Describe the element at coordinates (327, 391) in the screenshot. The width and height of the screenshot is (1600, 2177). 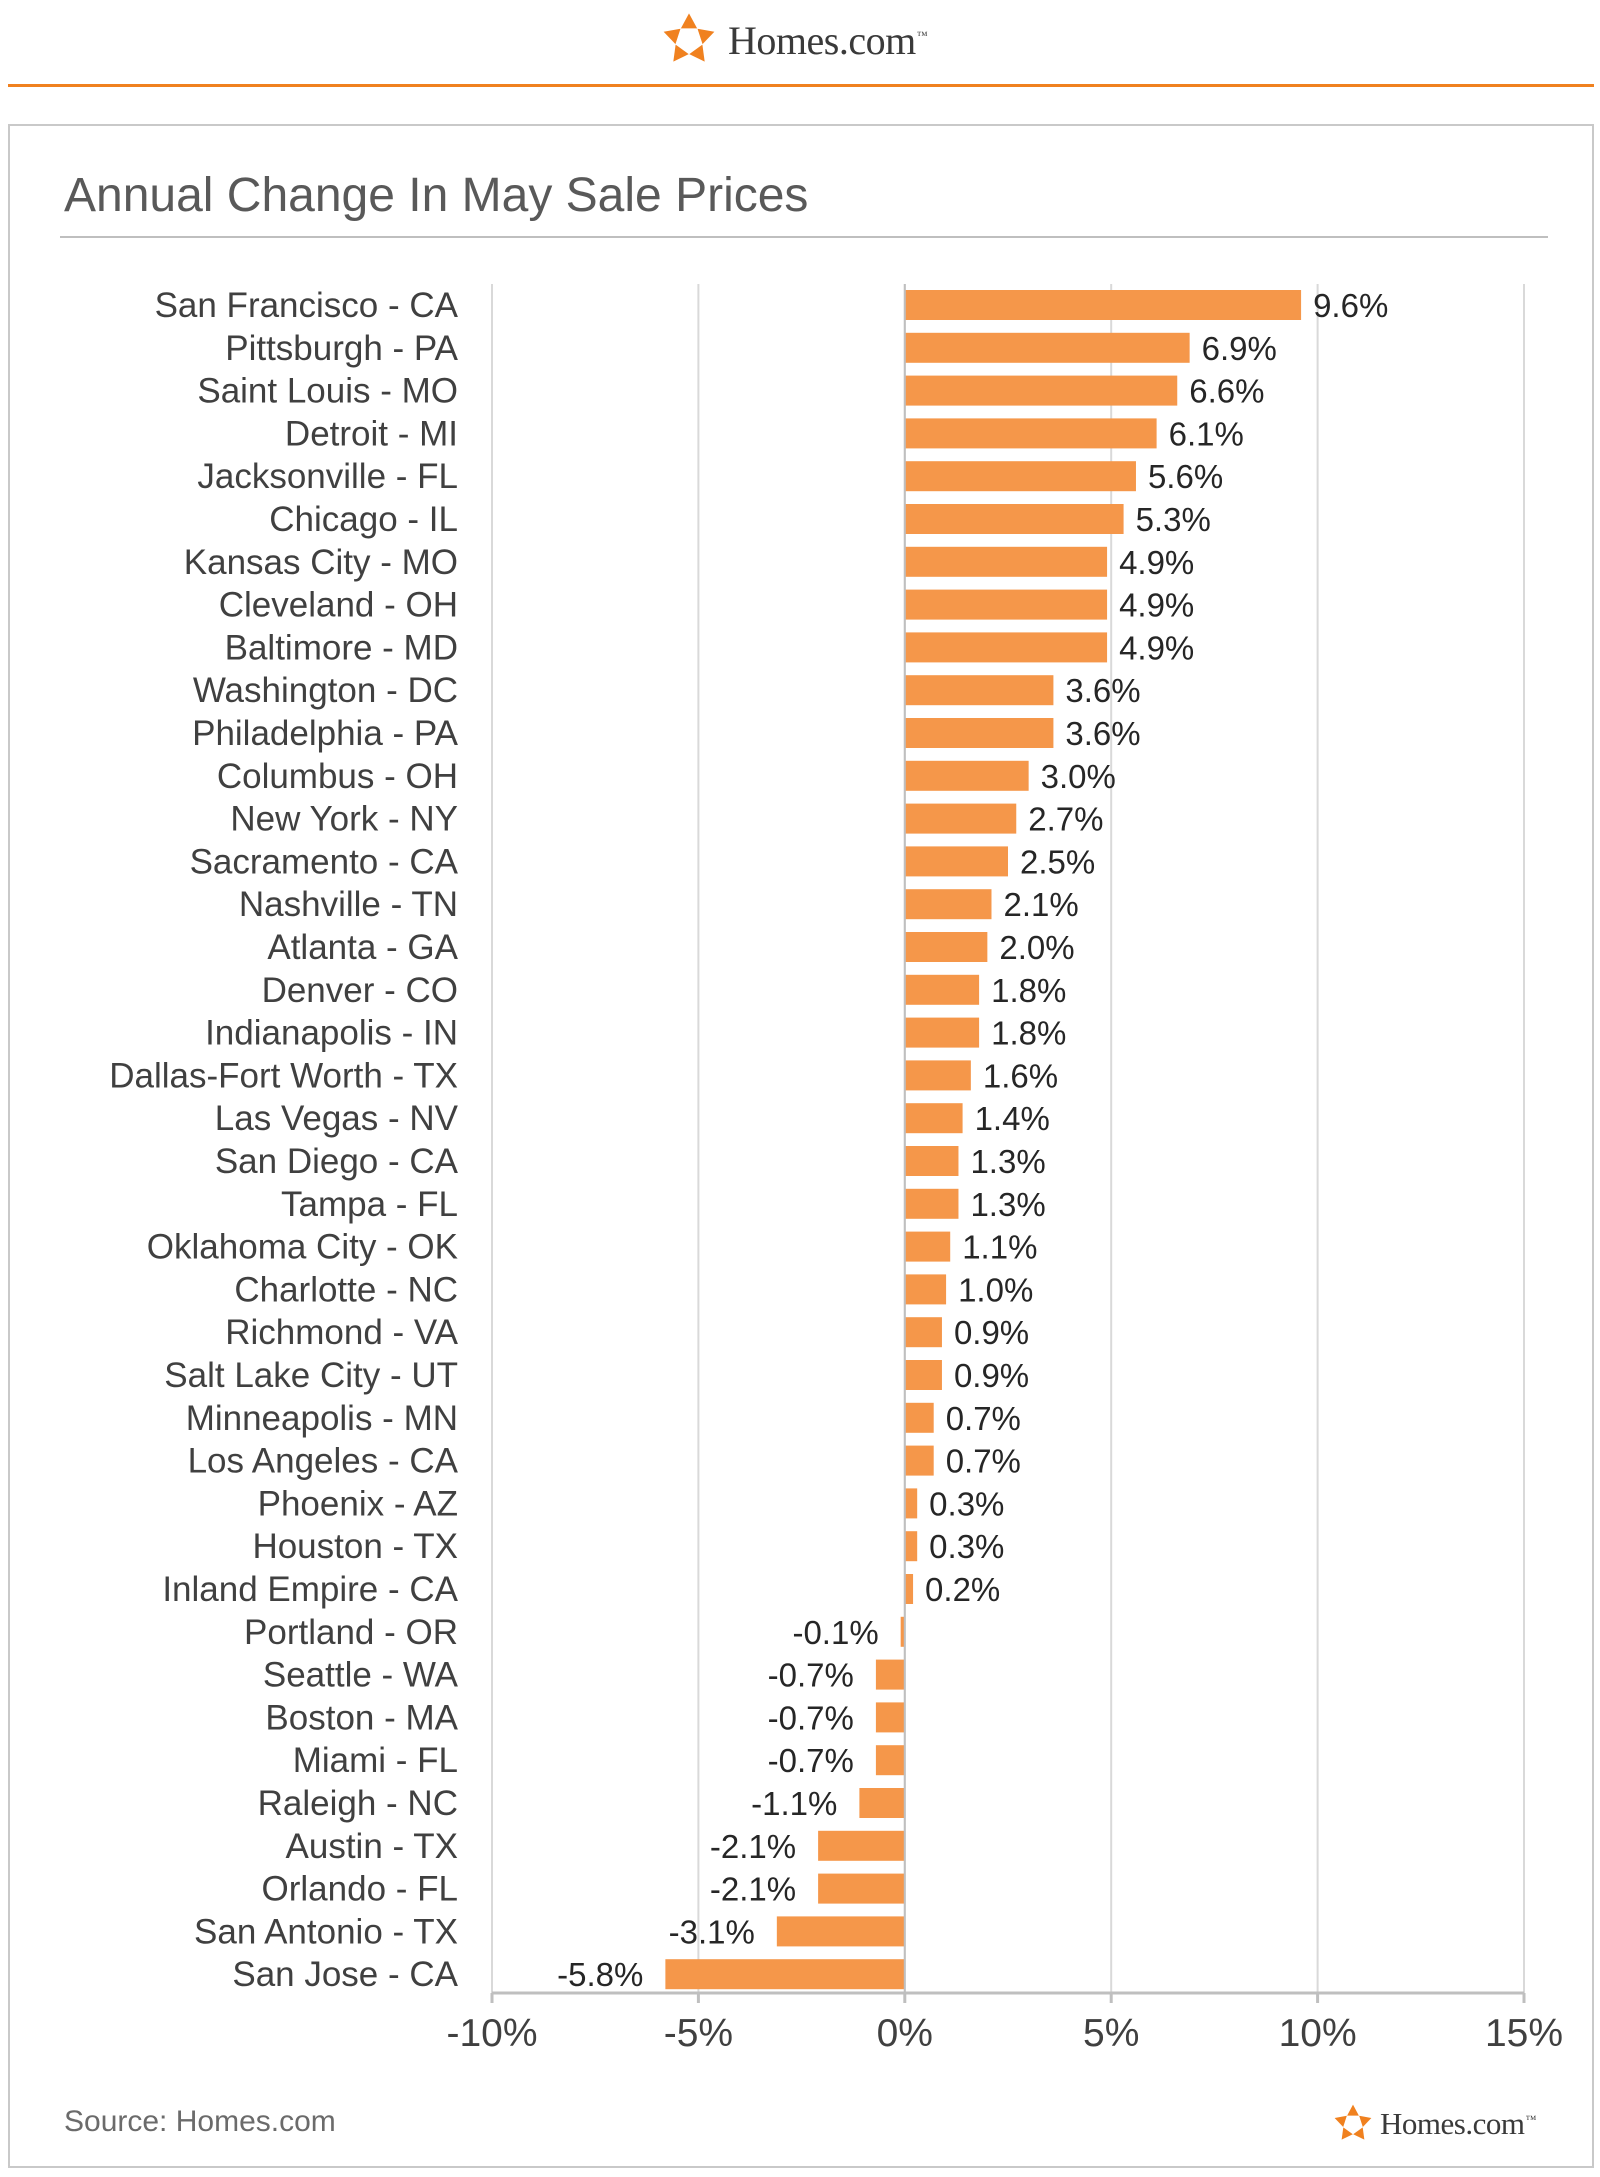
I see `category-label: Saint Louis - MO` at that location.